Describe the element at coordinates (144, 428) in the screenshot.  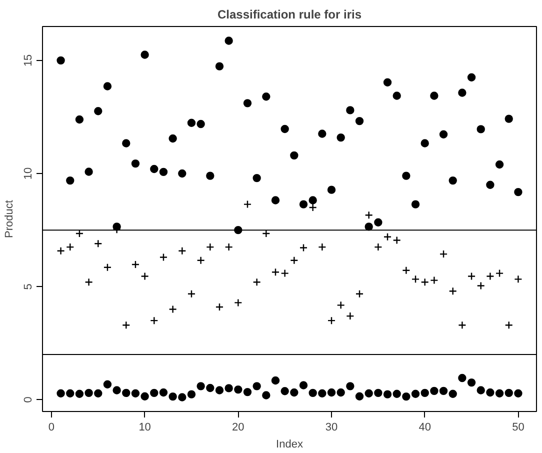
I see `x-tick-label: 10` at that location.